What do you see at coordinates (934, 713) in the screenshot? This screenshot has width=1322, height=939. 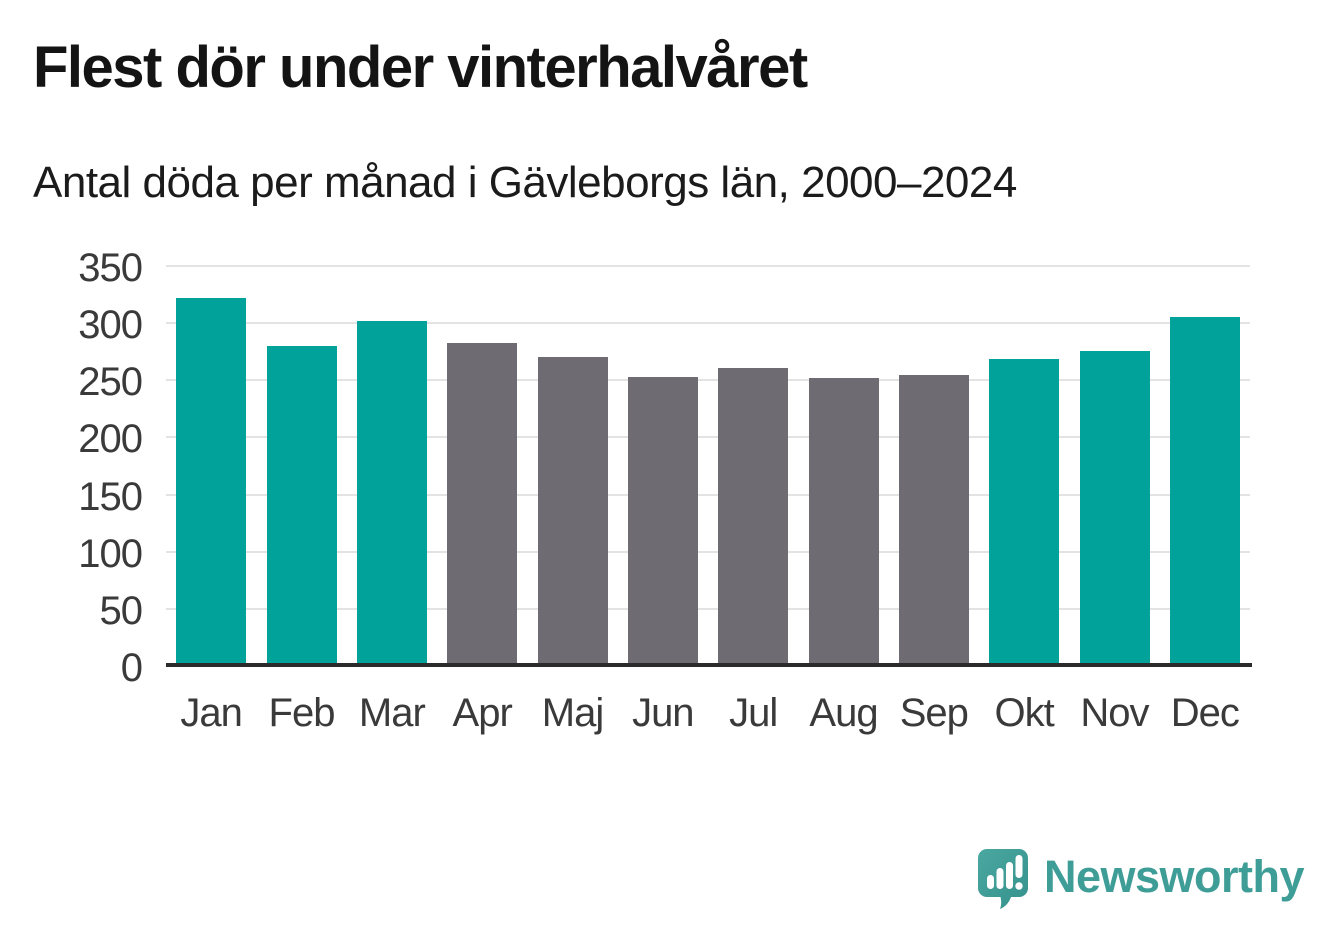 I see `x-axis-tick-label-sep: Sep` at bounding box center [934, 713].